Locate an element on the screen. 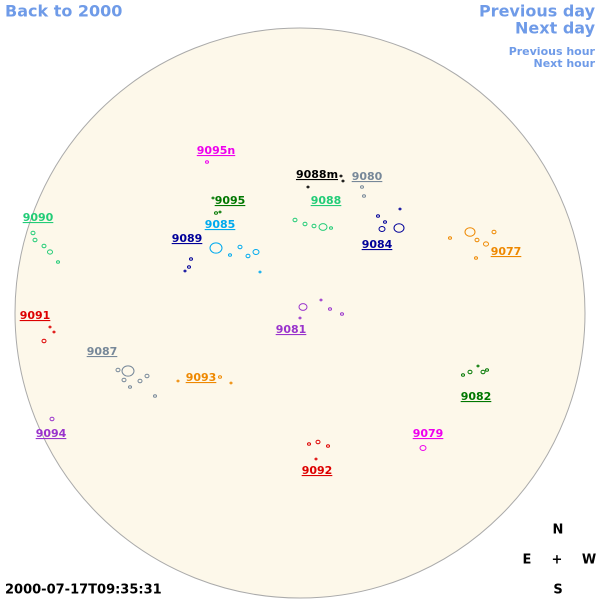 This screenshot has height=600, width=600. region-link: 9088 is located at coordinates (326, 200).